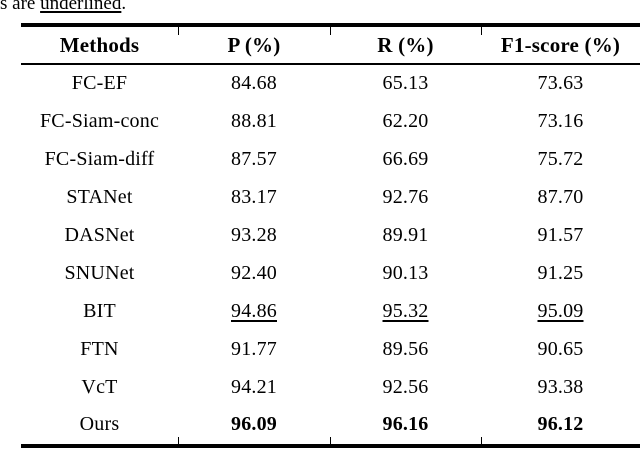 The image size is (640, 452). I want to click on cell-f1: 87.70, so click(560, 197).